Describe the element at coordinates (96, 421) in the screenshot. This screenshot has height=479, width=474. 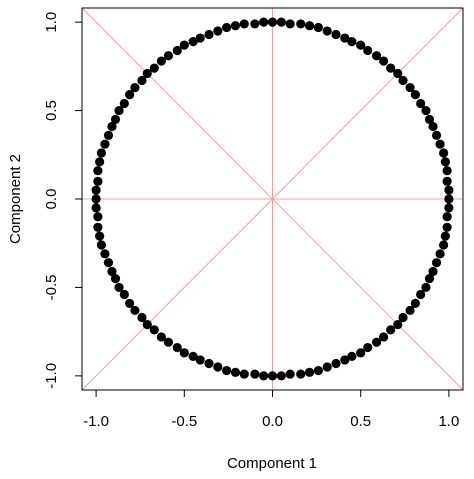
I see `x-tick-label: -1.0` at that location.